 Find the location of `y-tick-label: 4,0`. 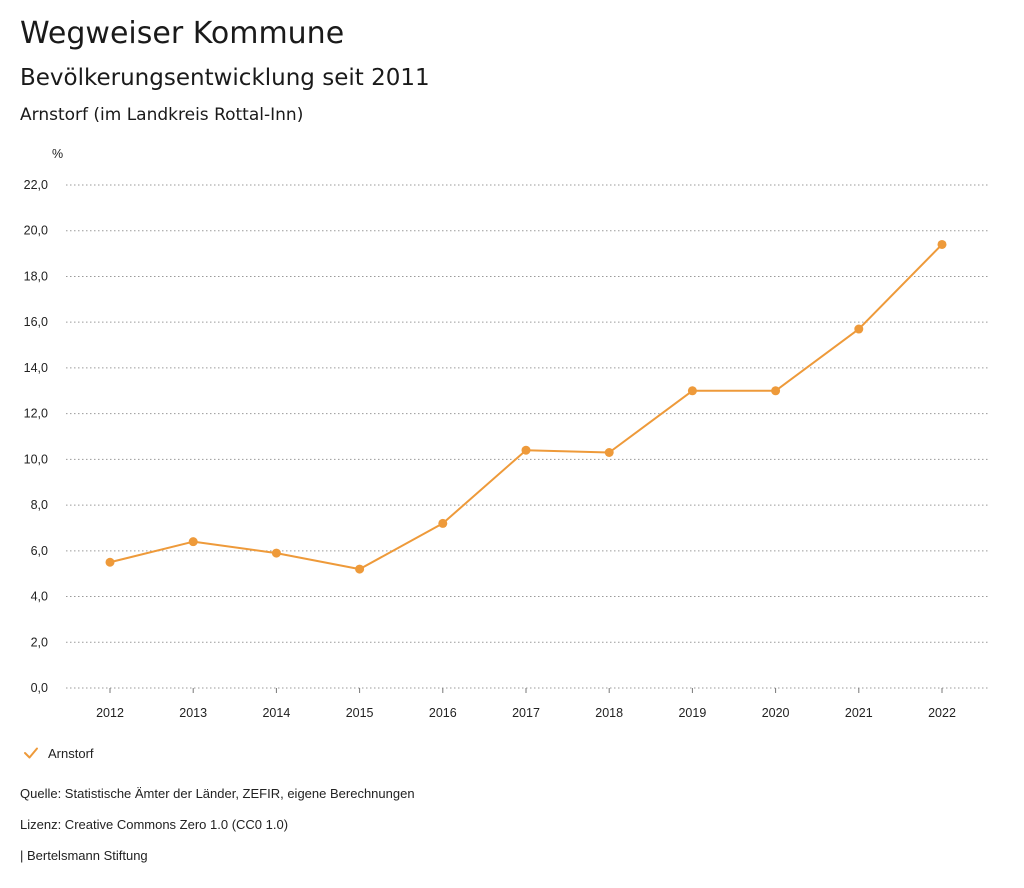

y-tick-label: 4,0 is located at coordinates (39, 597).